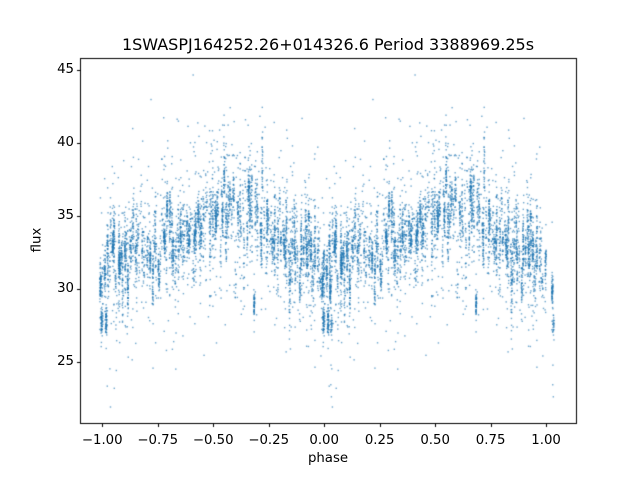 The height and width of the screenshot is (480, 640). I want to click on x-tick-label: 0.50, so click(435, 440).